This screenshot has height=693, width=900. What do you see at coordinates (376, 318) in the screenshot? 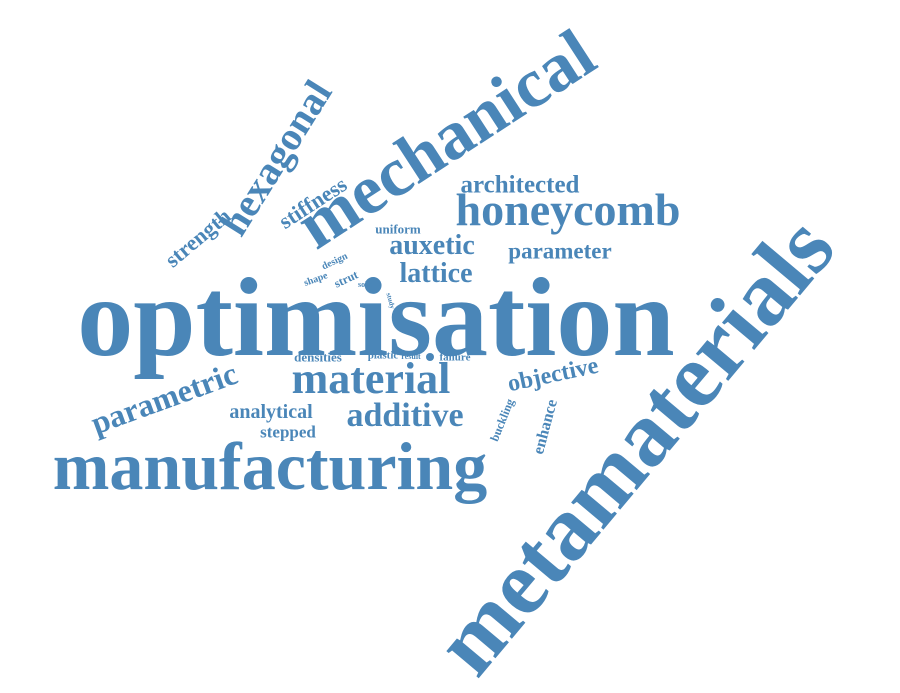
I see `word-optimisation: optimisation` at bounding box center [376, 318].